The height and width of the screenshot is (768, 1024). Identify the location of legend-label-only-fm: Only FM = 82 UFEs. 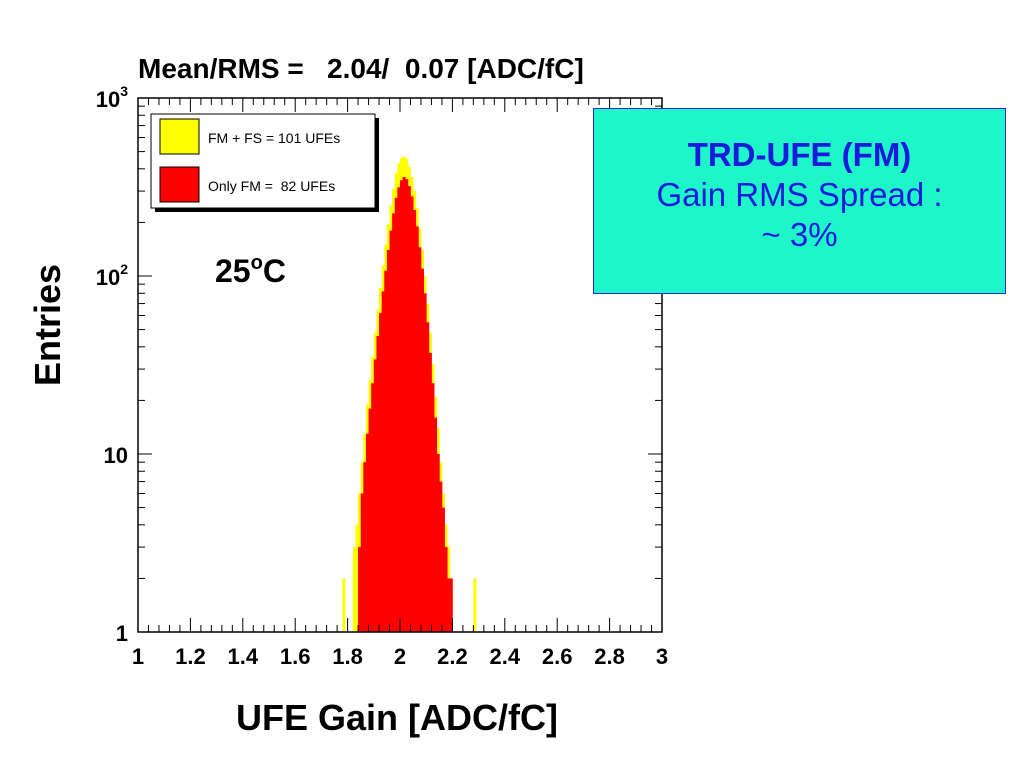
(271, 186).